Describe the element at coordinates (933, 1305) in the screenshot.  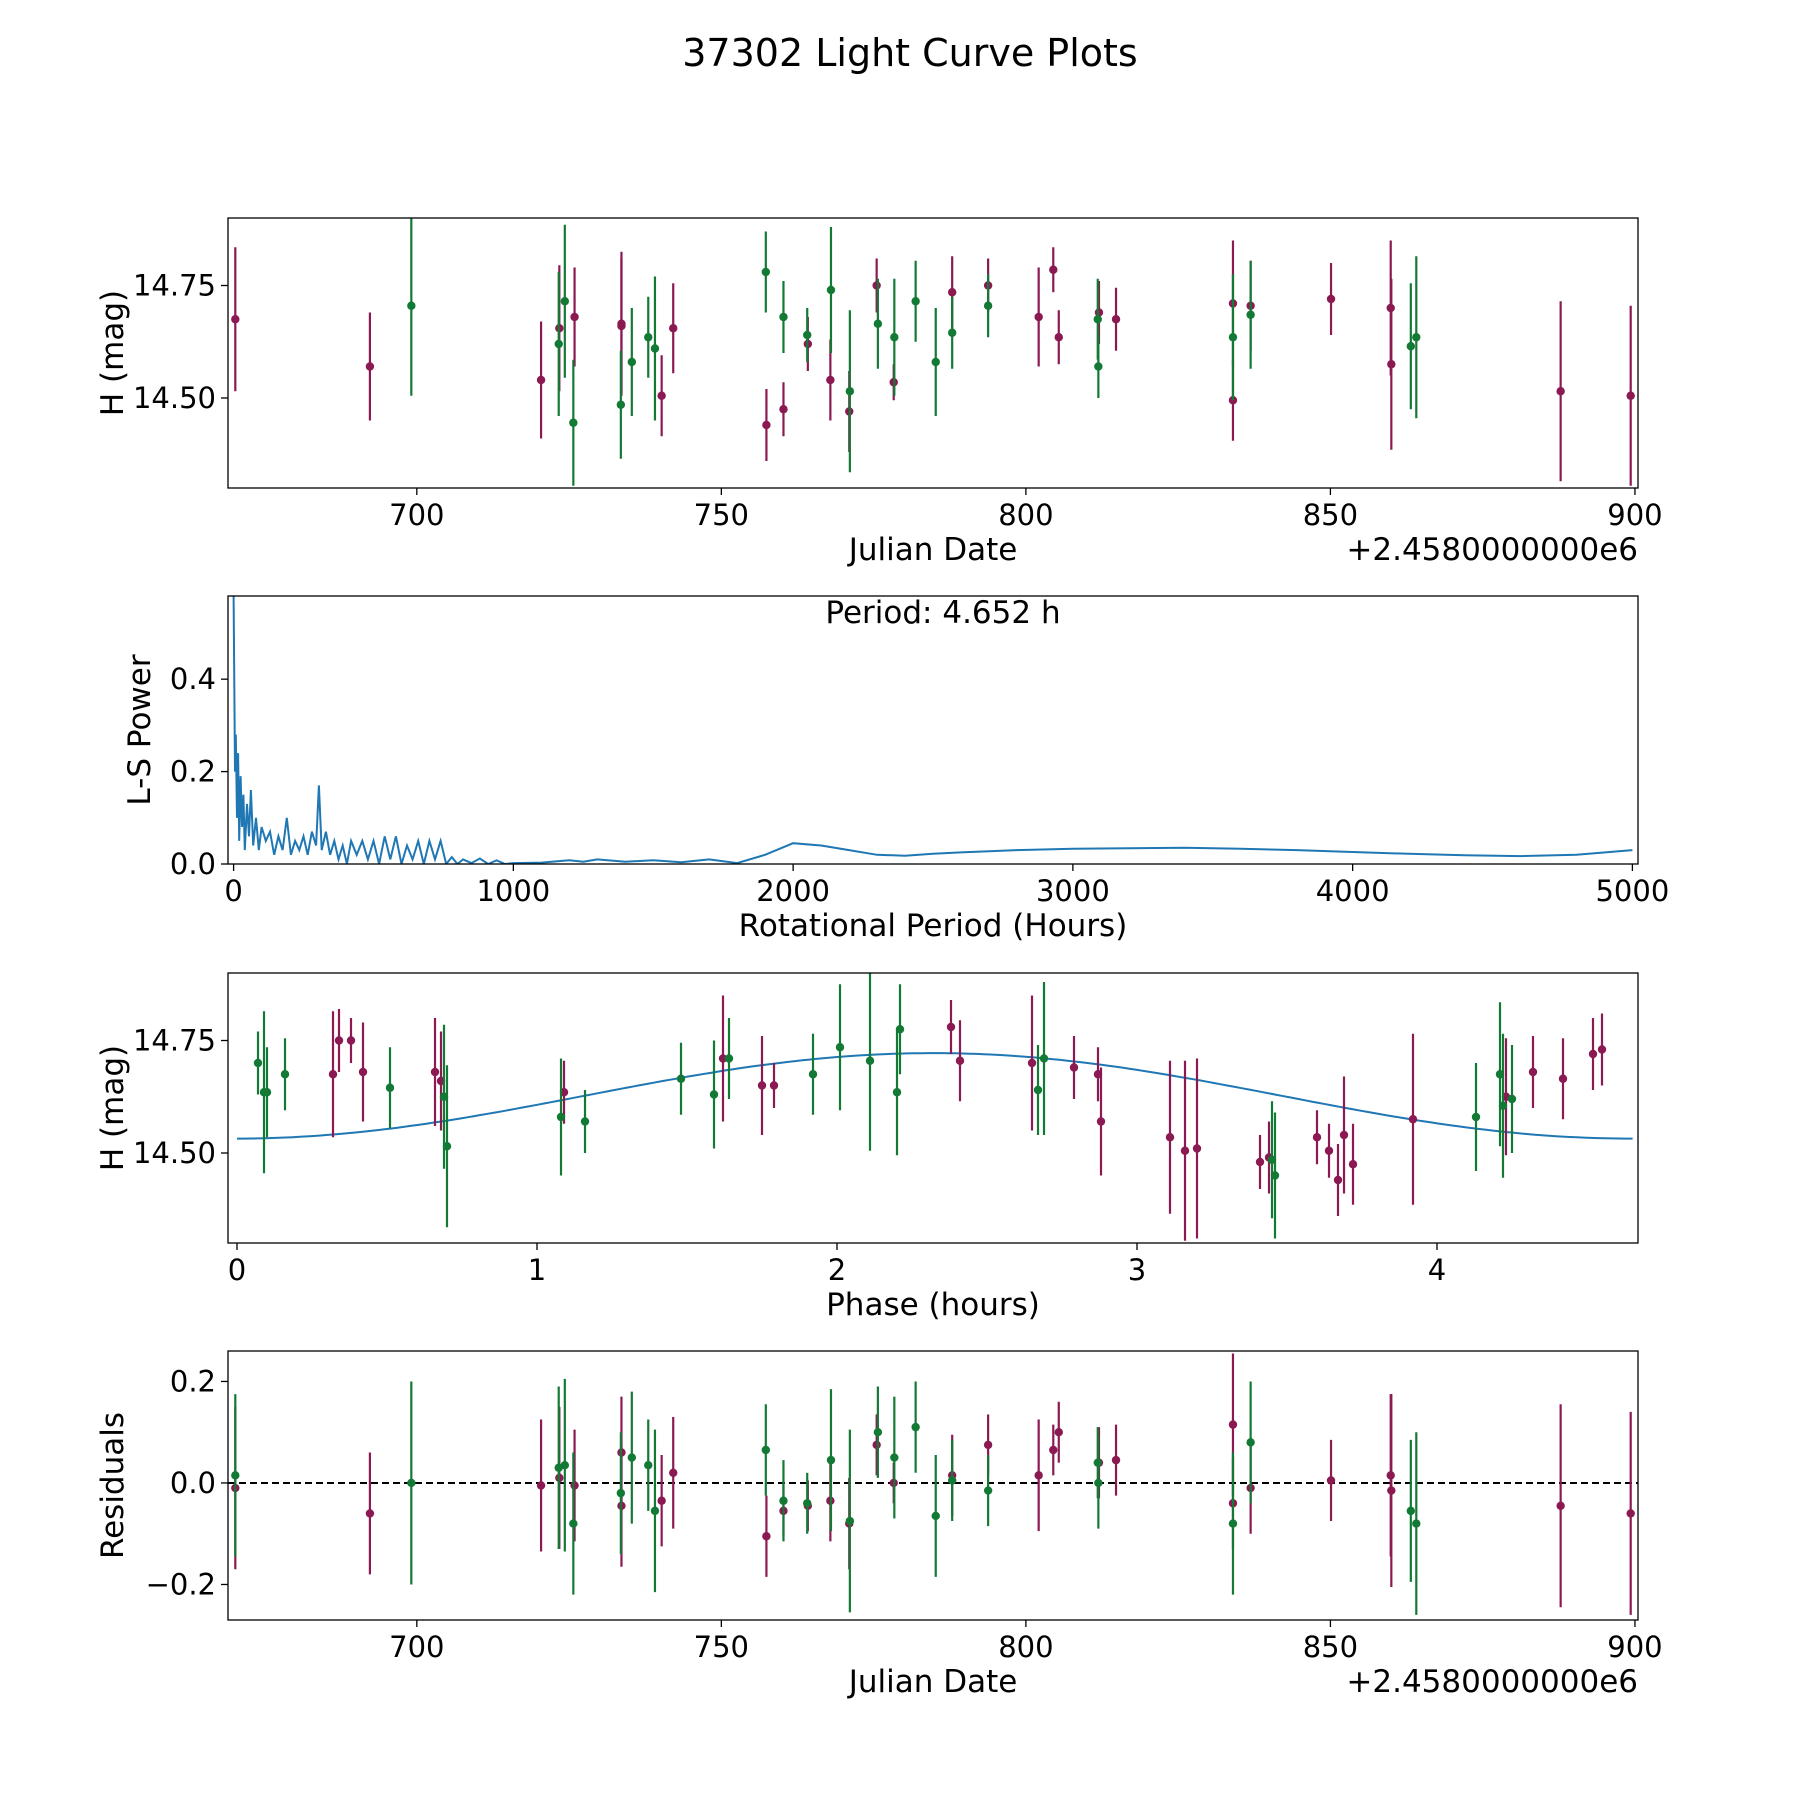
I see `x-axis-label: Phase (hours)` at that location.